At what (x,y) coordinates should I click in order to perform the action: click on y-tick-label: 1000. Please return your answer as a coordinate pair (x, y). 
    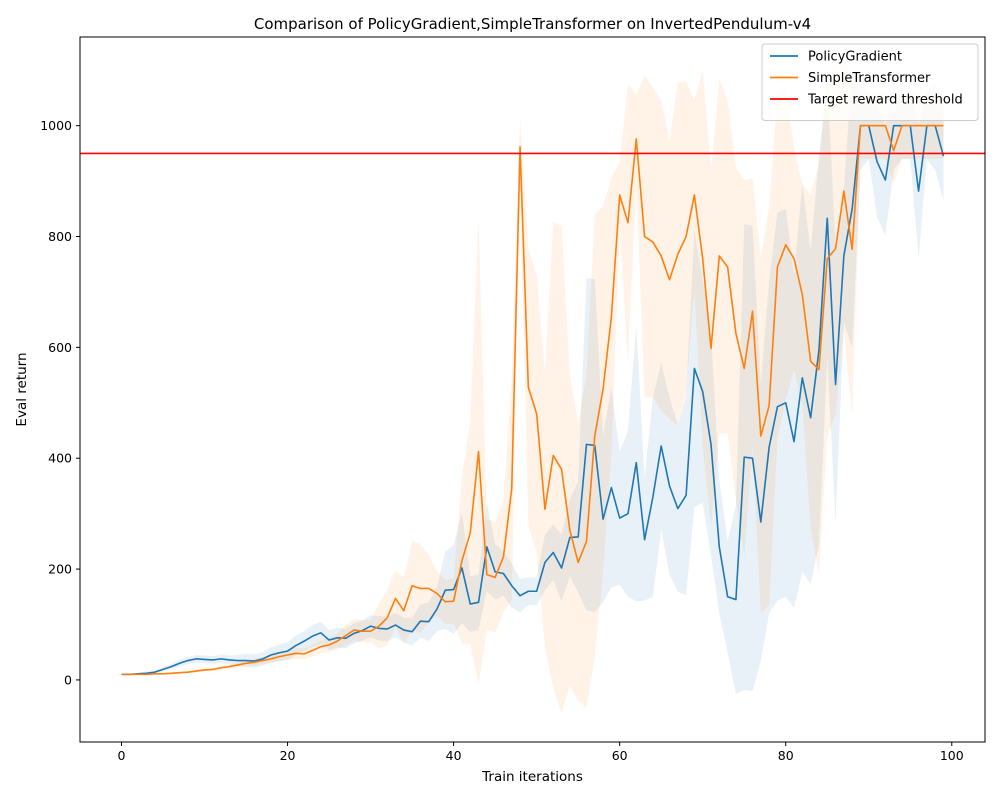
    Looking at the image, I should click on (56, 125).